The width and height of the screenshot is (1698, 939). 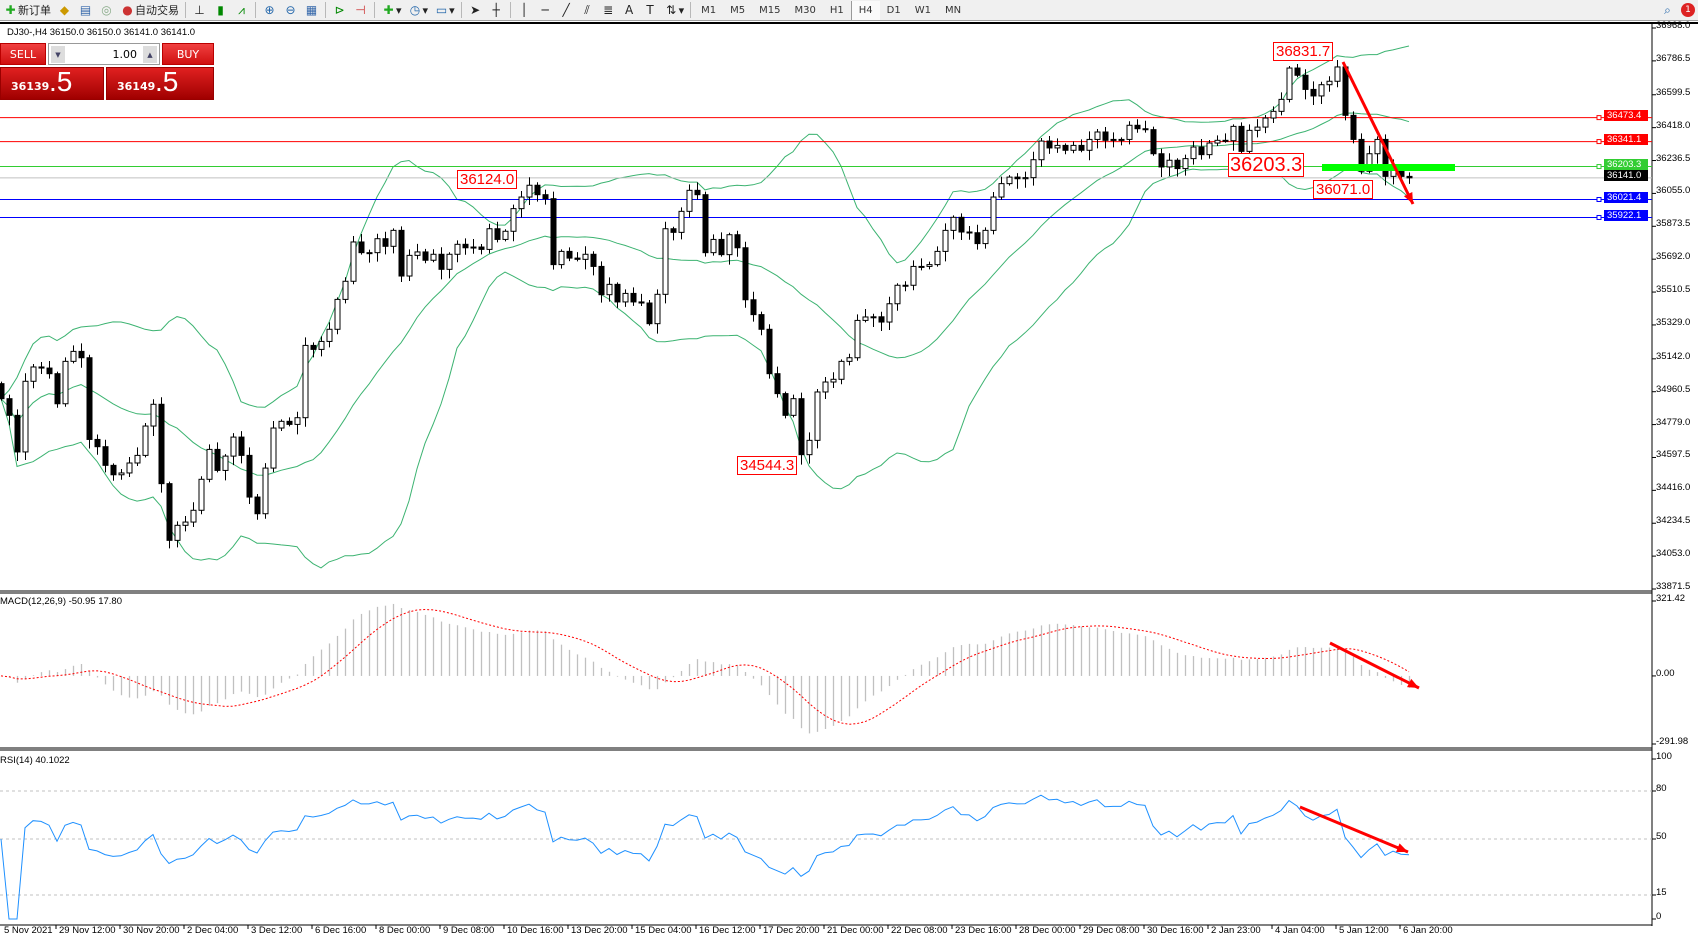 What do you see at coordinates (836, 10) in the screenshot?
I see `timeframe-h1: H1` at bounding box center [836, 10].